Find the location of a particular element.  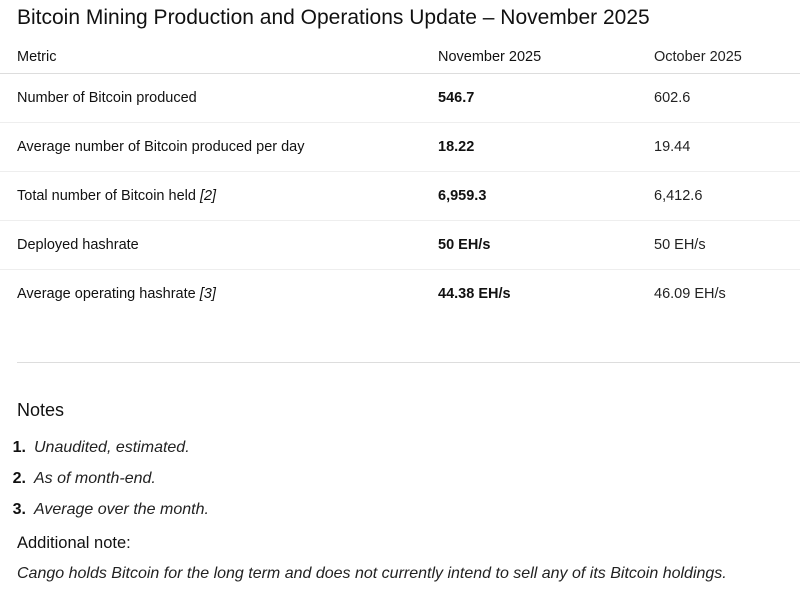

metric-cell: Average operating hashrate [3] is located at coordinates (219, 294).